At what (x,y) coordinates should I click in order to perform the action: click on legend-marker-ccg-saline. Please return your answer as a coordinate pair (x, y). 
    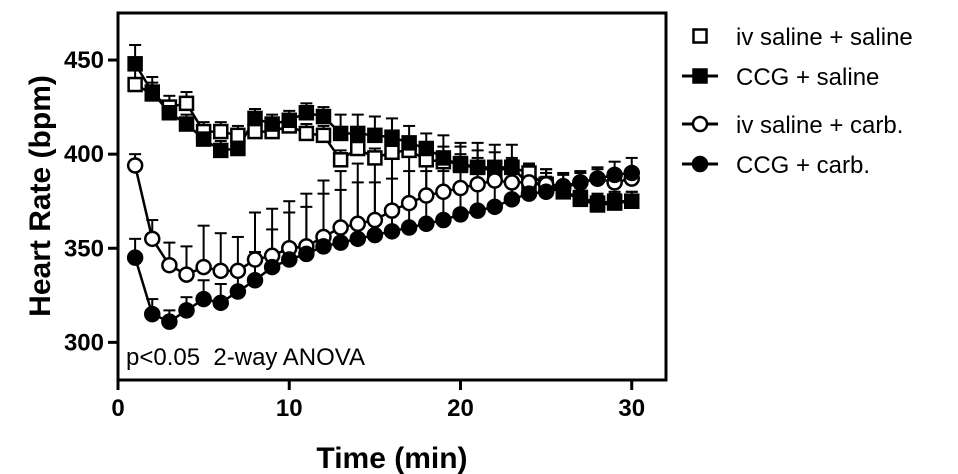
    Looking at the image, I should click on (700, 76).